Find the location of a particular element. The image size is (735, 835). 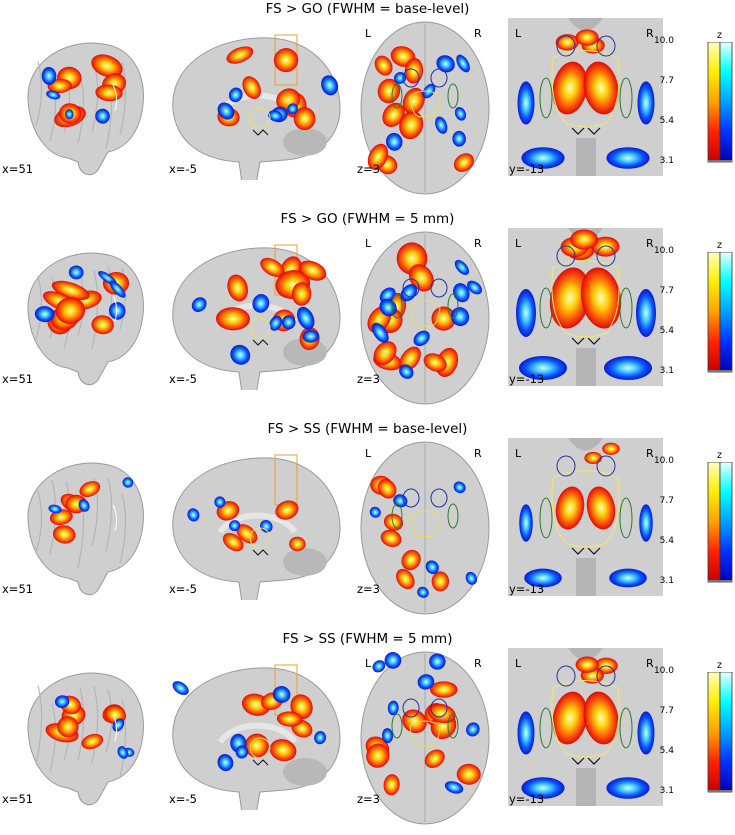

coronal-right-marker: R is located at coordinates (650, 33).